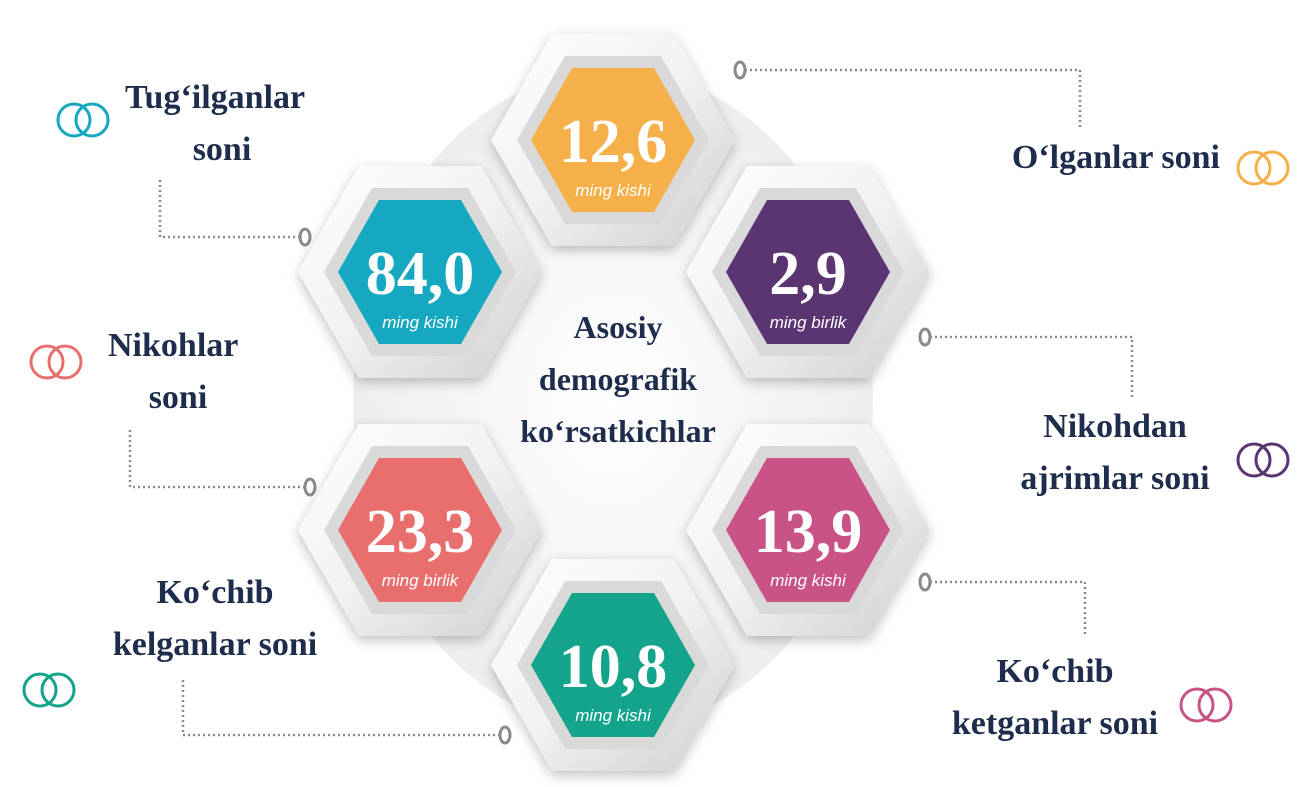  I want to click on value: 12,6, so click(613, 142).